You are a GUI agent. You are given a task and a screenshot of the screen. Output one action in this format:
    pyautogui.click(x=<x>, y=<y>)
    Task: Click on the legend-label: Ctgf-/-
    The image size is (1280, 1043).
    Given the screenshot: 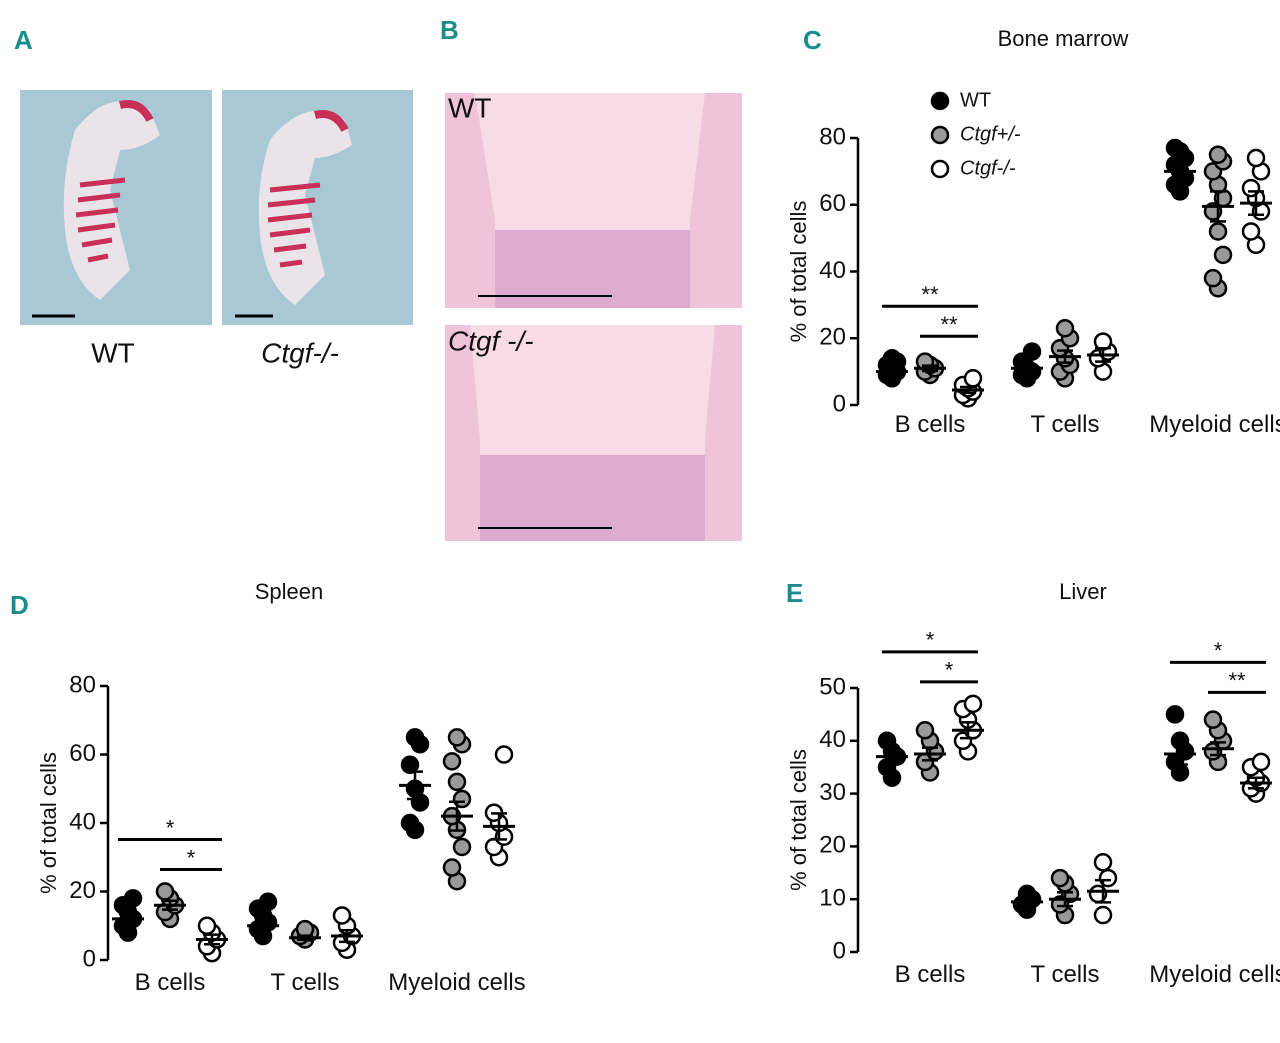 What is the action you would take?
    pyautogui.click(x=988, y=168)
    